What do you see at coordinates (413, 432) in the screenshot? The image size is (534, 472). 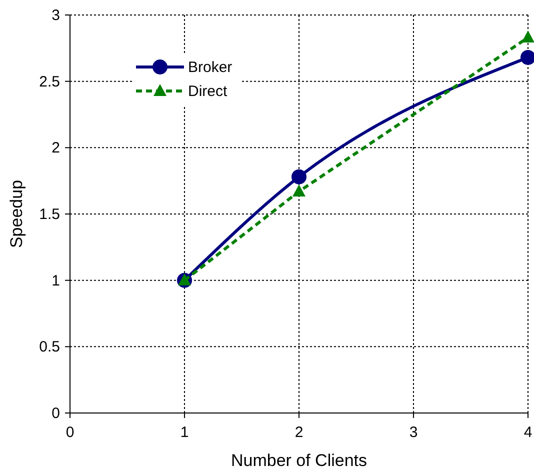 I see `x-tick-label: 3` at bounding box center [413, 432].